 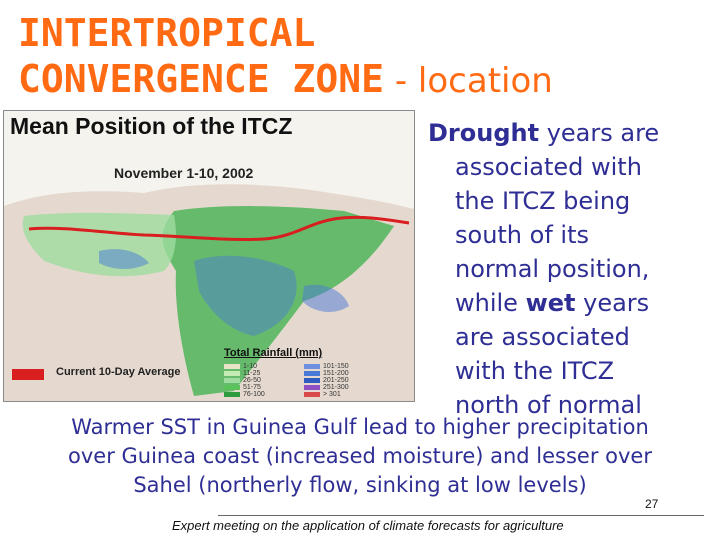 I want to click on text-line: associated with, so click(x=548, y=167).